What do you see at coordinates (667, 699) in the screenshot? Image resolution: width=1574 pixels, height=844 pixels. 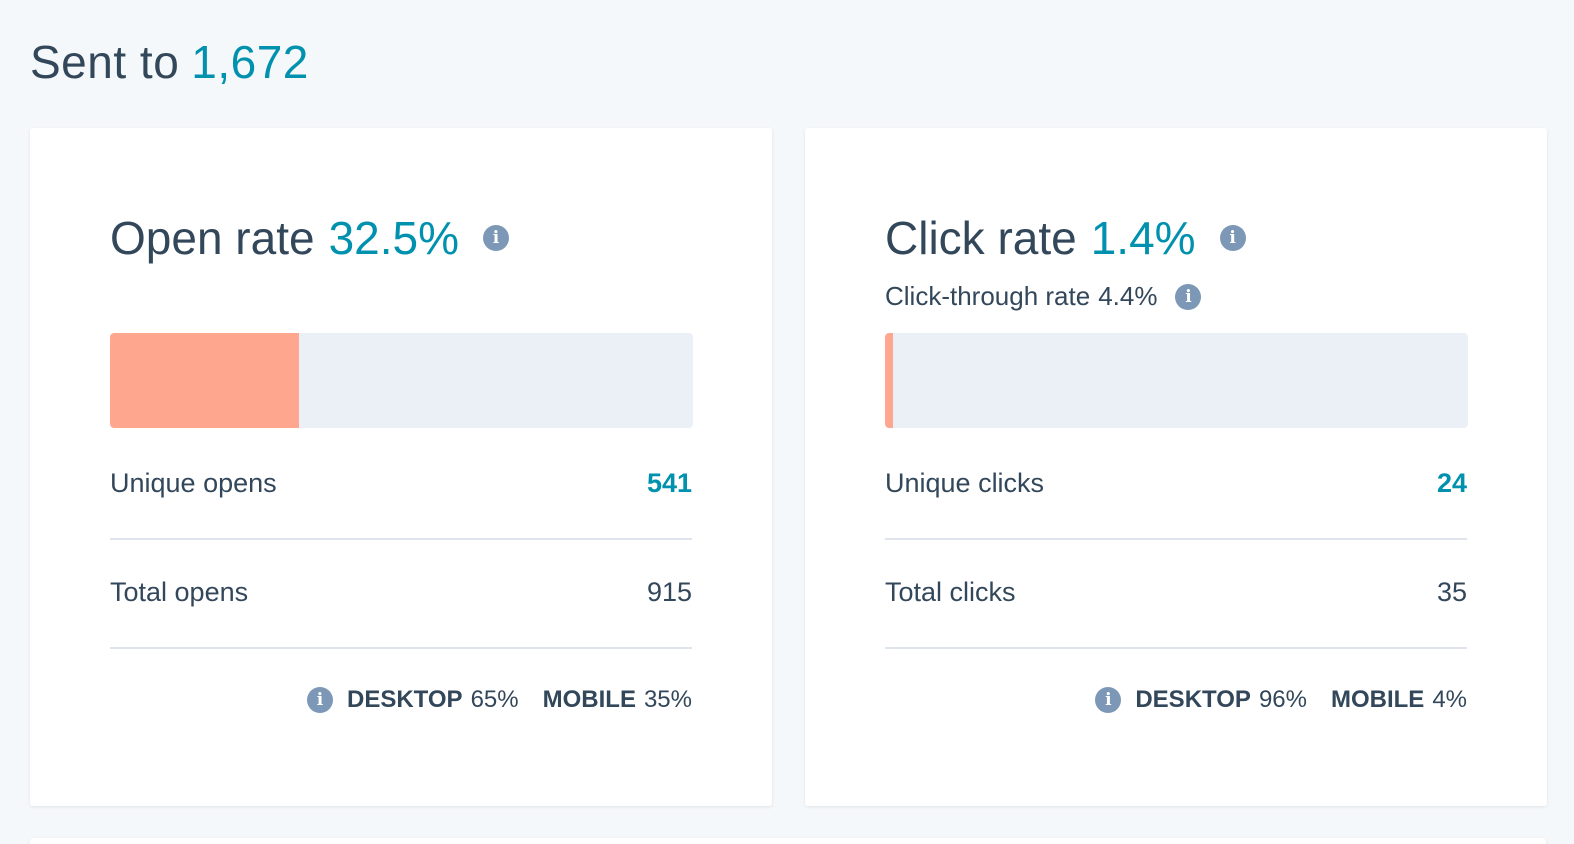 I see `mobile-value: 35%` at bounding box center [667, 699].